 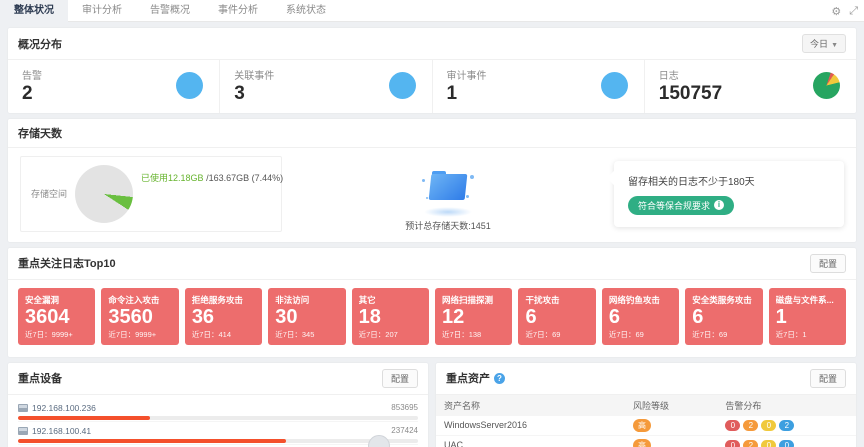 What do you see at coordinates (786, 405) in the screenshot?
I see `col-alert-dist: 告警分布` at bounding box center [786, 405].